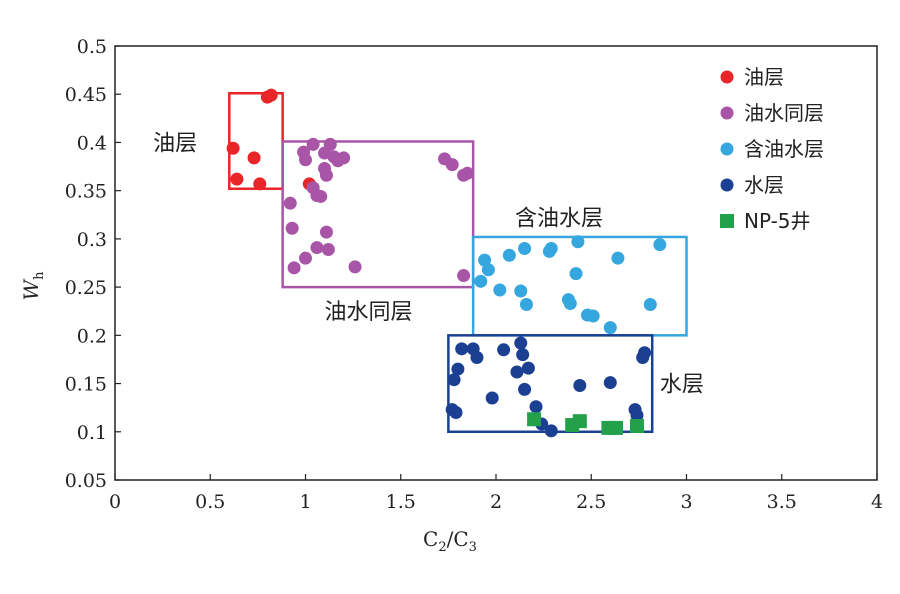 This screenshot has width=900, height=594. Describe the element at coordinates (369, 312) in the screenshot. I see `region-label: 油水同层` at that location.